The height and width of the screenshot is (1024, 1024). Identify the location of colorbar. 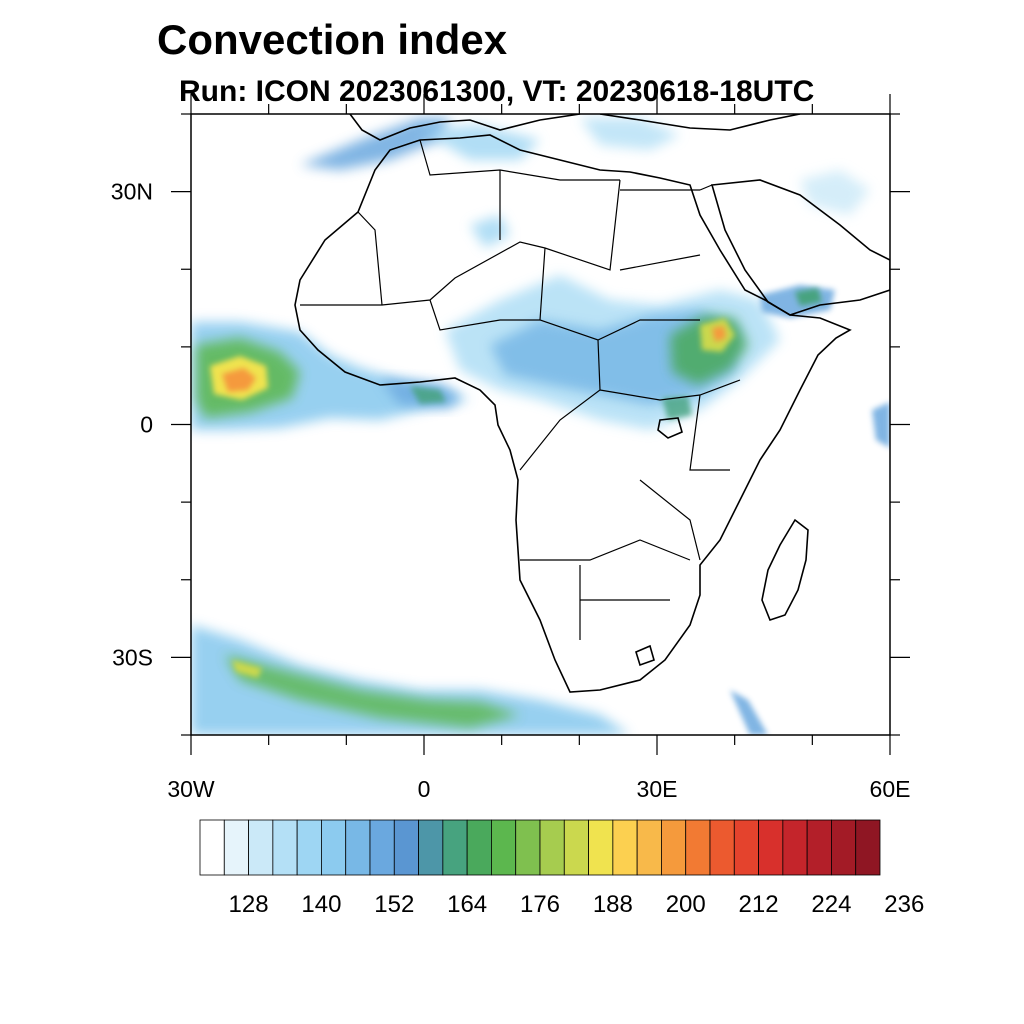
(540, 847).